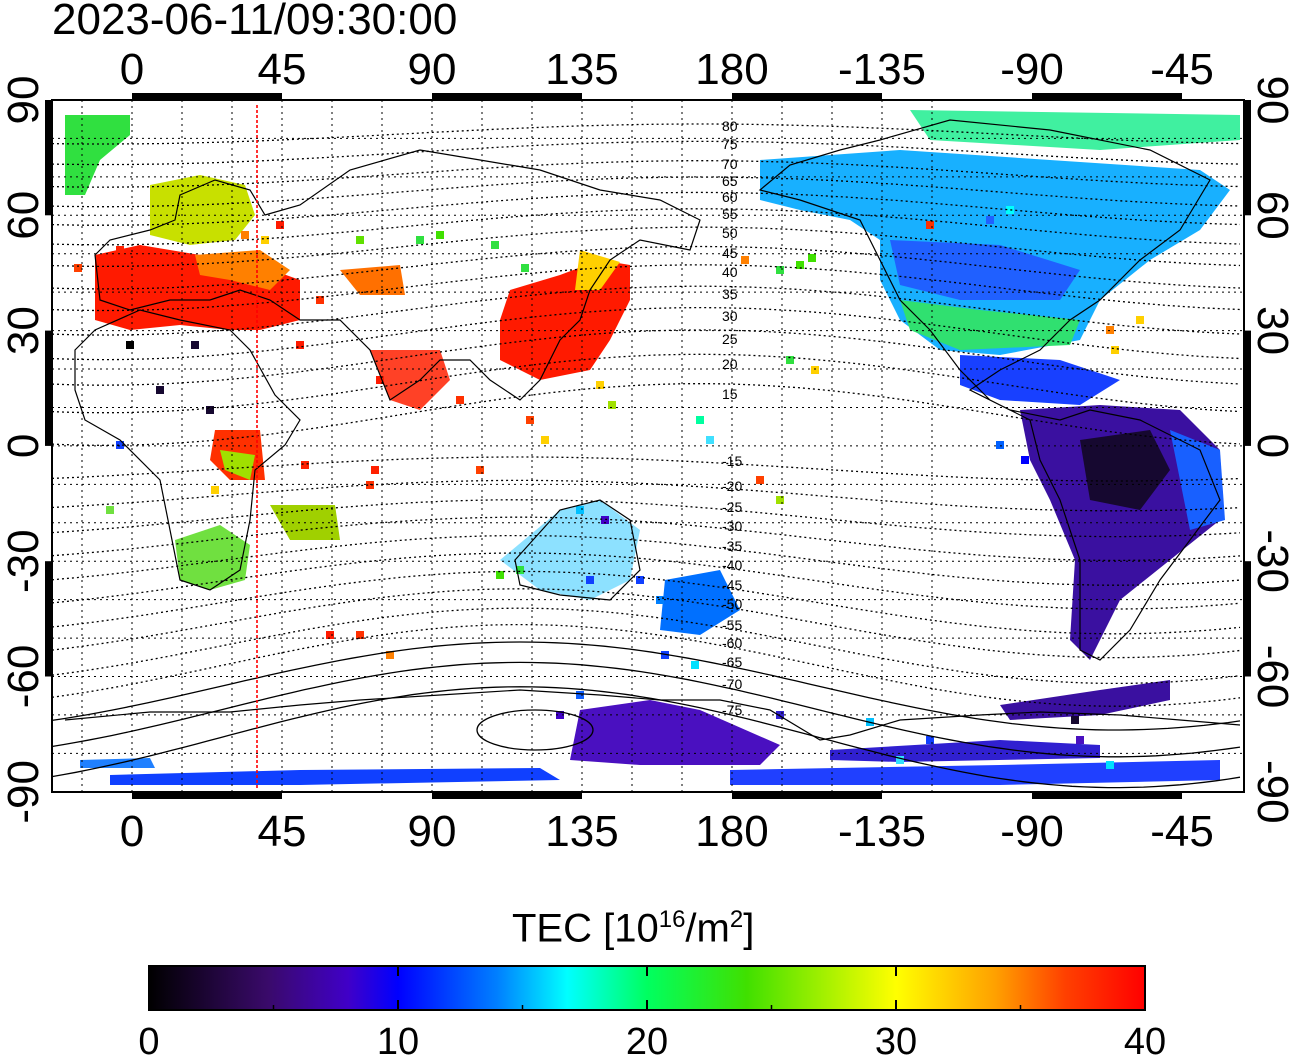 The width and height of the screenshot is (1294, 1057). Describe the element at coordinates (730, 233) in the screenshot. I see `contour-label-north: 50` at that location.